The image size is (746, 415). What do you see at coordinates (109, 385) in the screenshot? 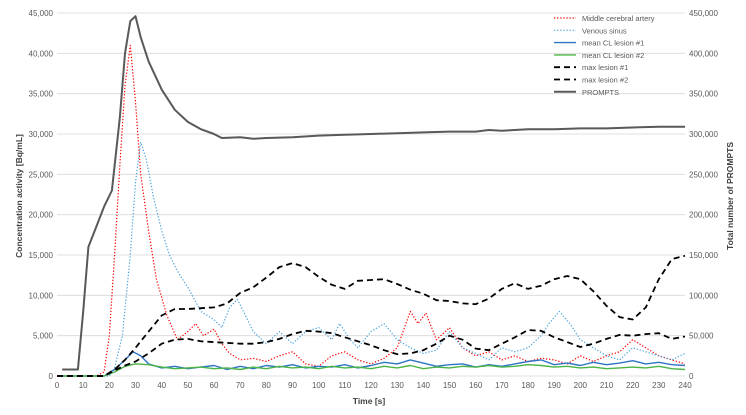
I see `x-tick-label: 20` at bounding box center [109, 385].